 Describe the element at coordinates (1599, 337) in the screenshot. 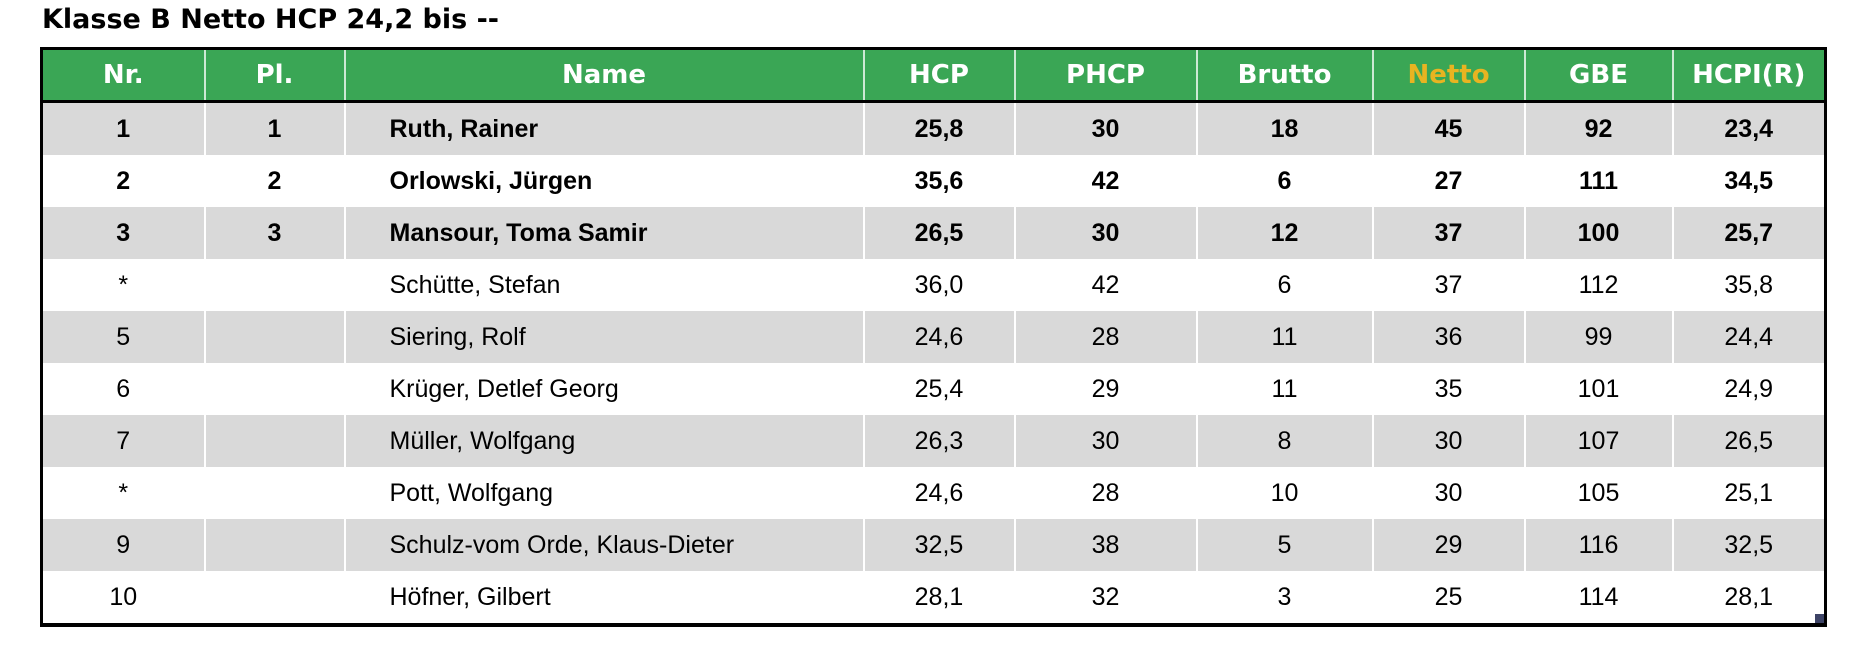

I see `cell-gbe: 99` at that location.